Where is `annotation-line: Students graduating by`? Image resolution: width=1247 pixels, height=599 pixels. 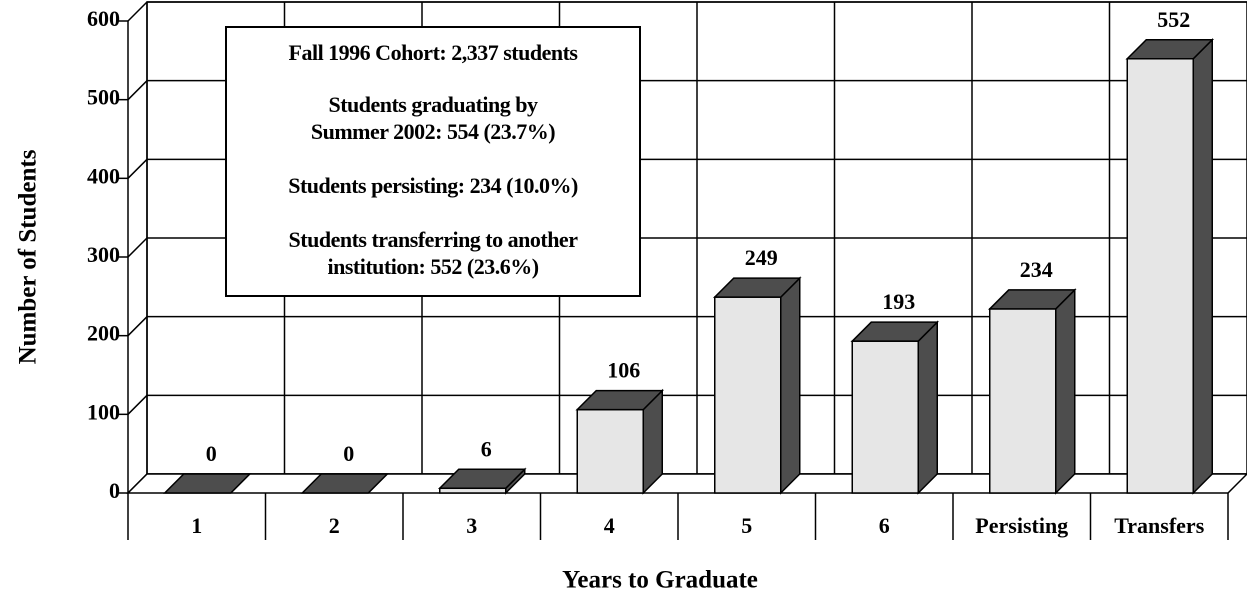
annotation-line: Students graduating by is located at coordinates (433, 104).